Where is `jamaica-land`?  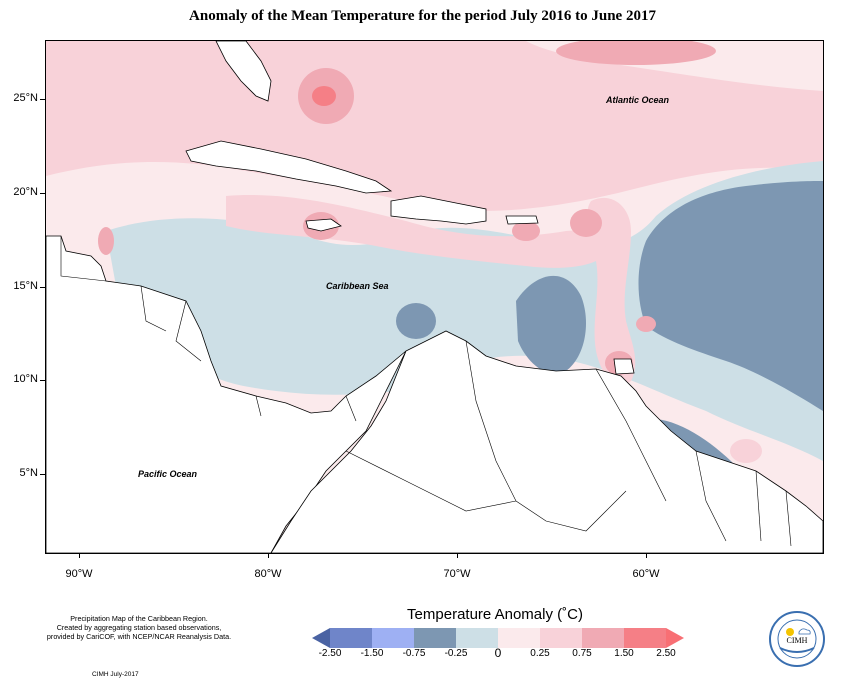
jamaica-land is located at coordinates (323, 225).